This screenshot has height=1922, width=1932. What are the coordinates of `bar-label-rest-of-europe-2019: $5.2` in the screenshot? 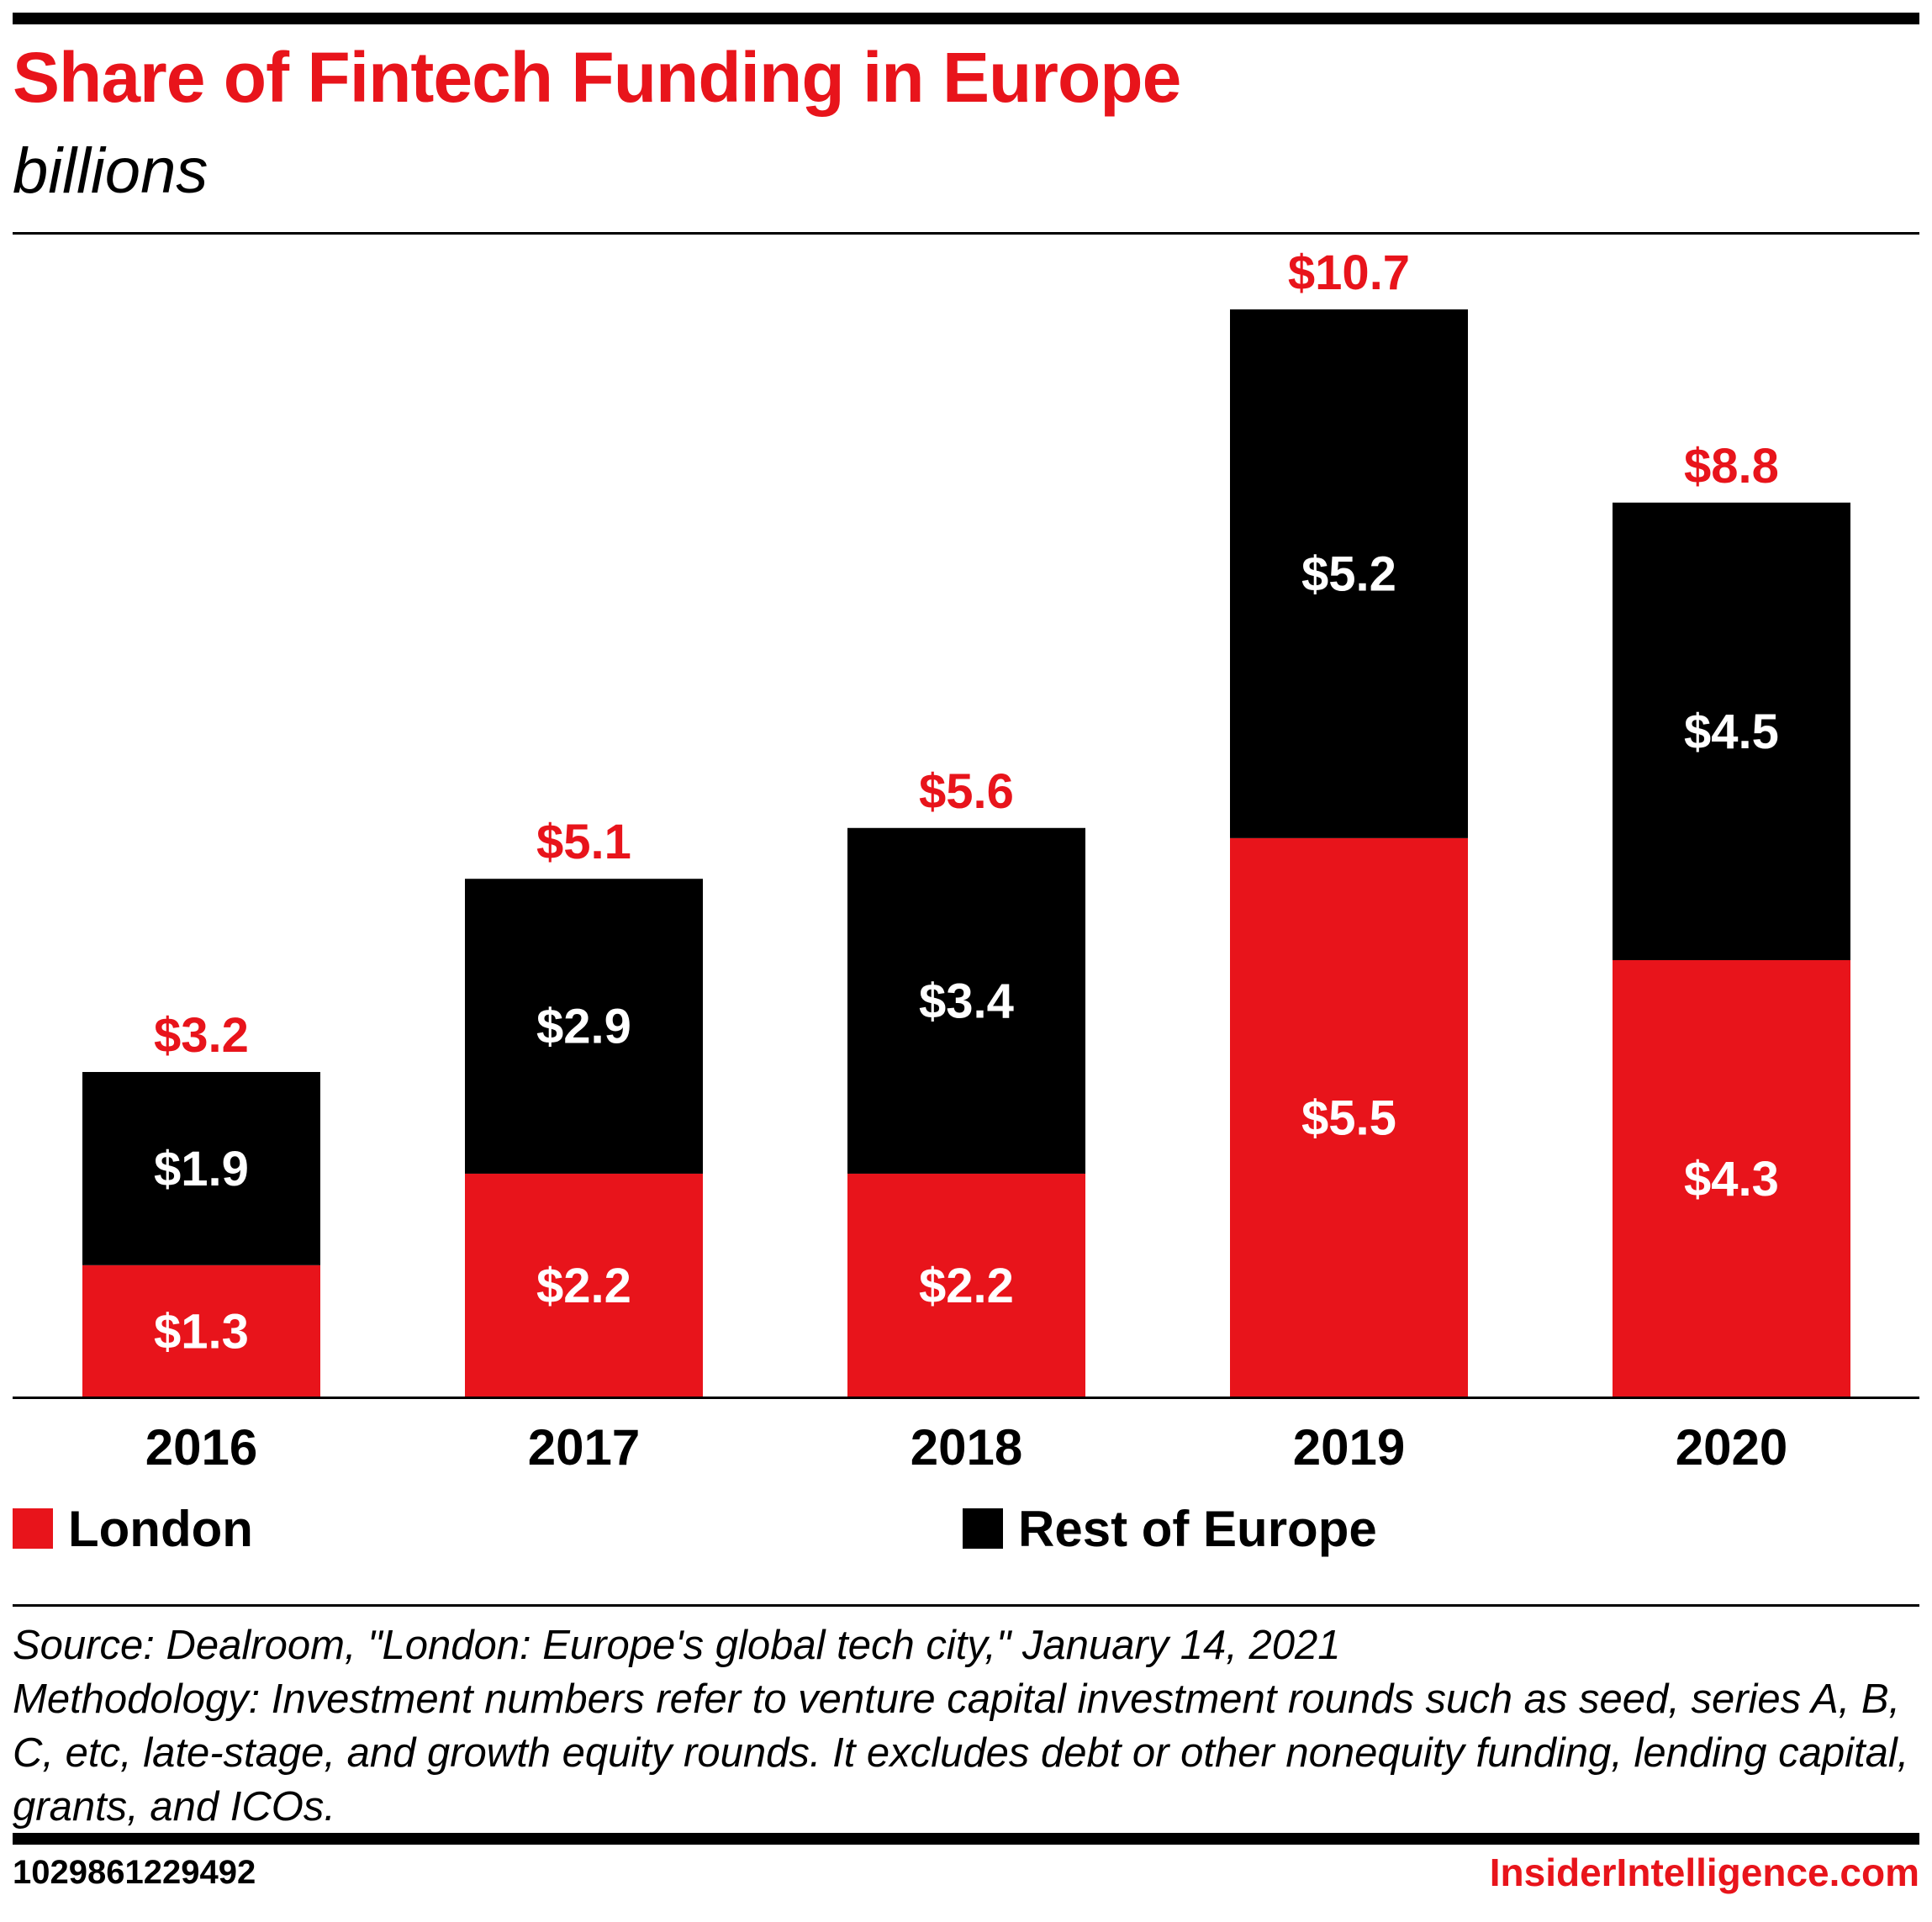 It's located at (1349, 574).